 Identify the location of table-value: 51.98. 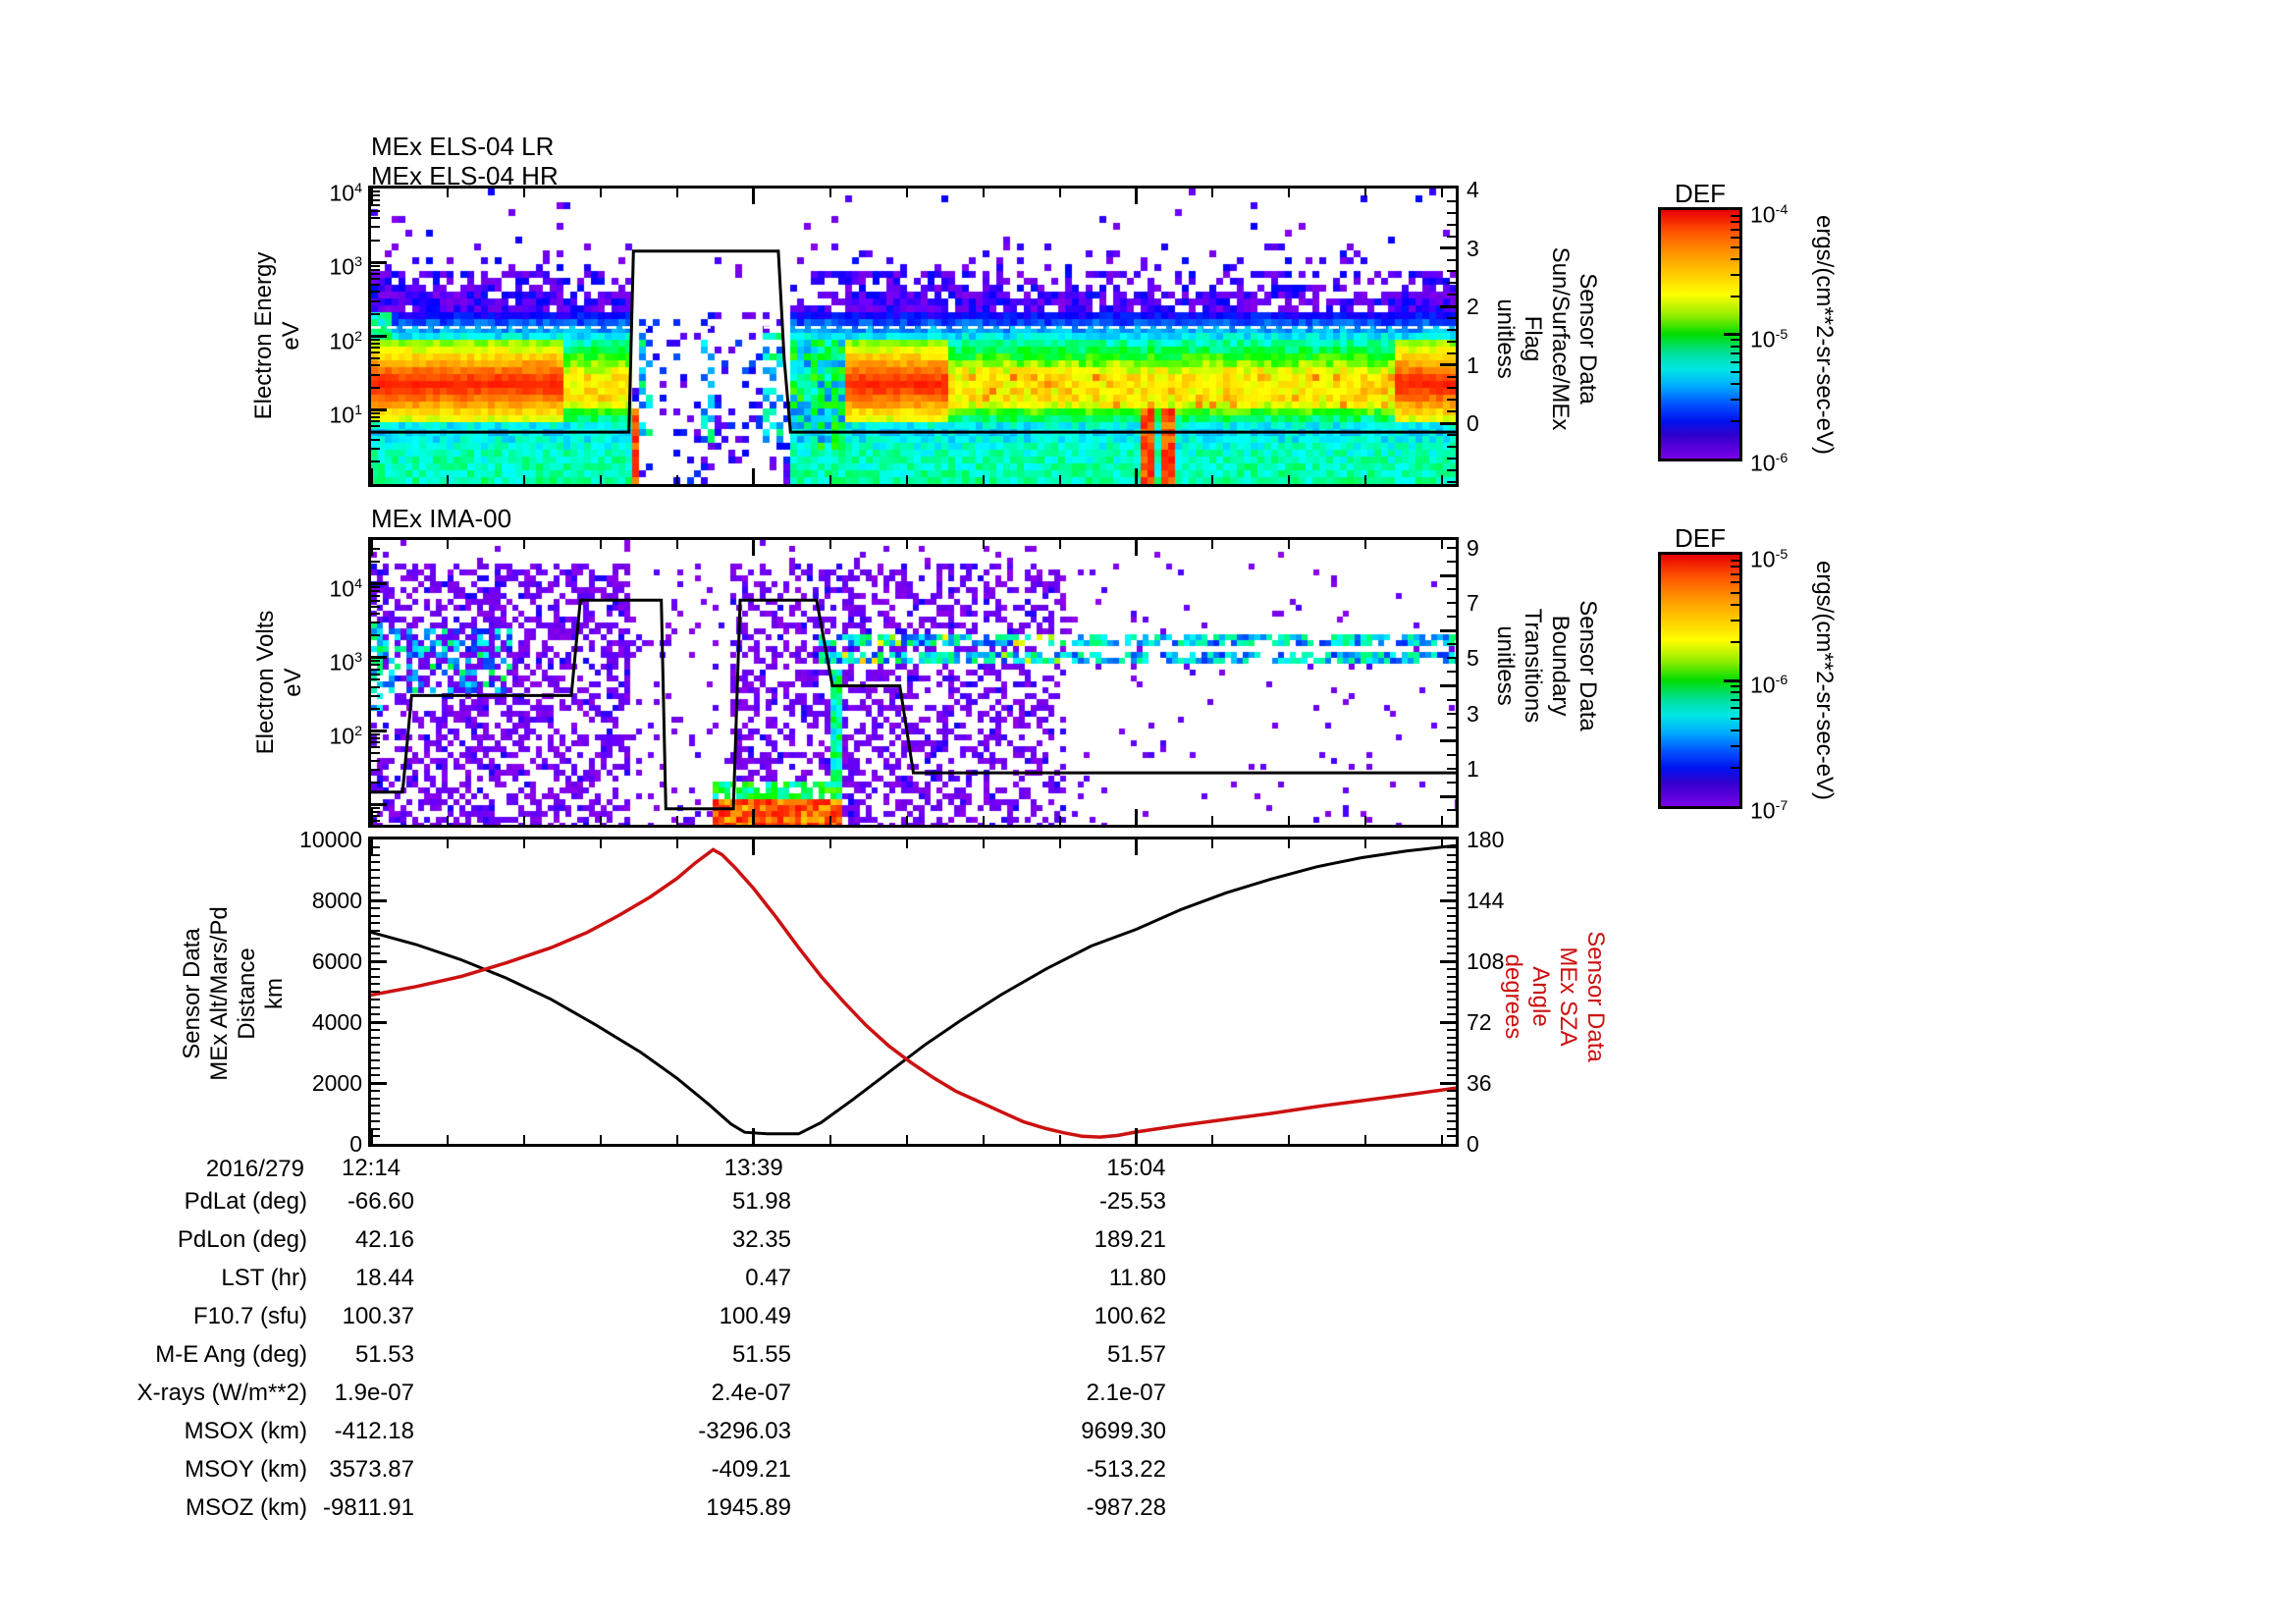
(761, 1201).